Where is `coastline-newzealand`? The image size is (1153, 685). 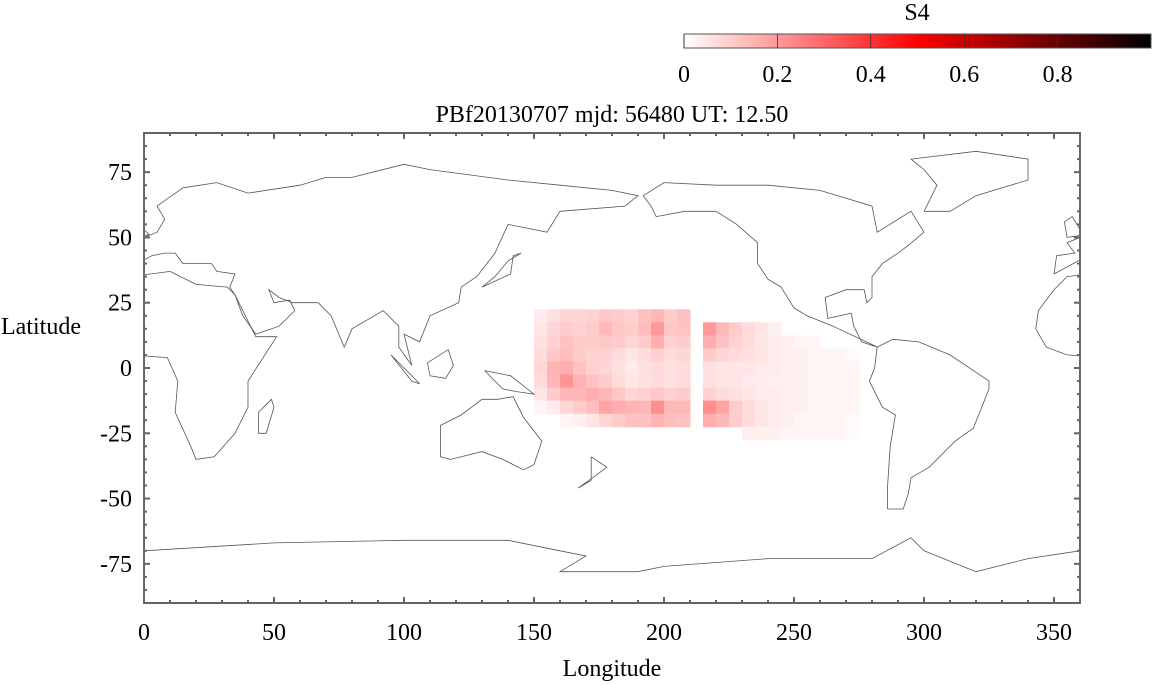
coastline-newzealand is located at coordinates (592, 472).